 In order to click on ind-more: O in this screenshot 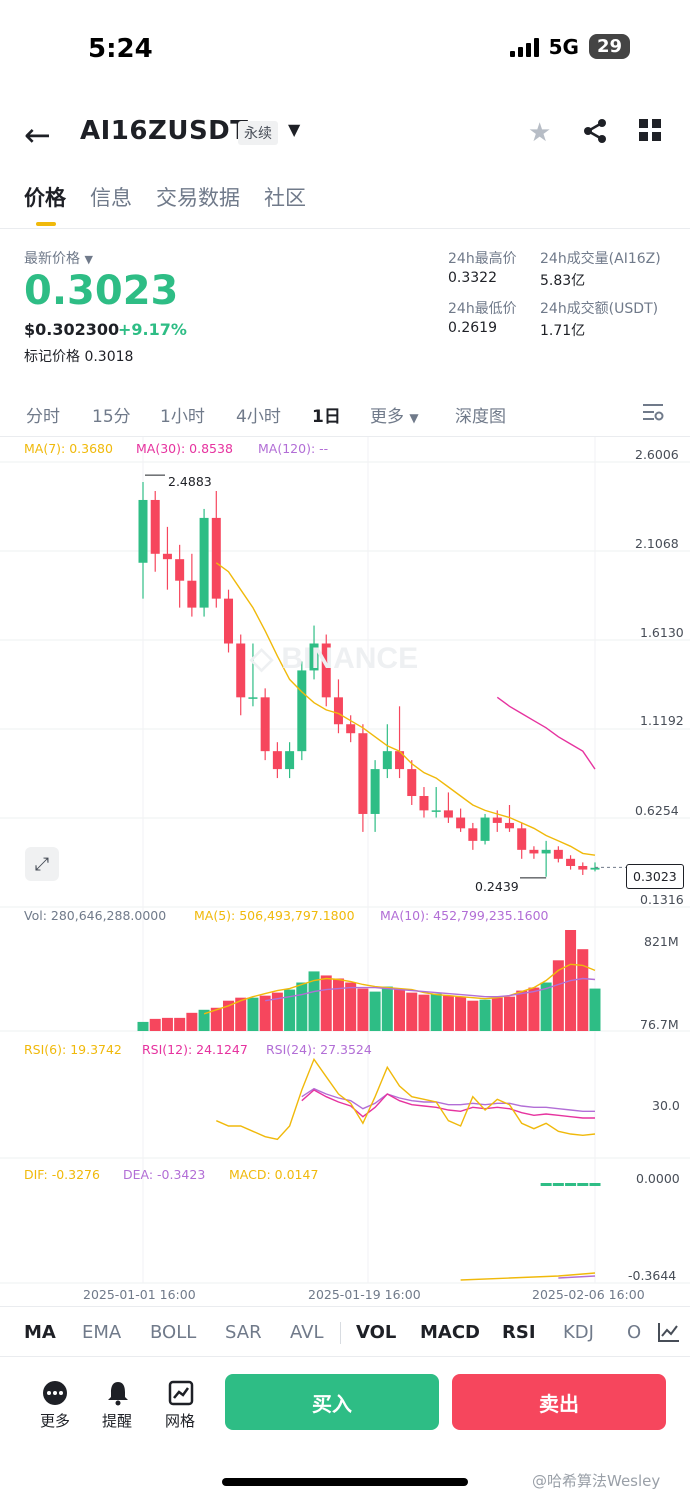, I will do `click(634, 1332)`.